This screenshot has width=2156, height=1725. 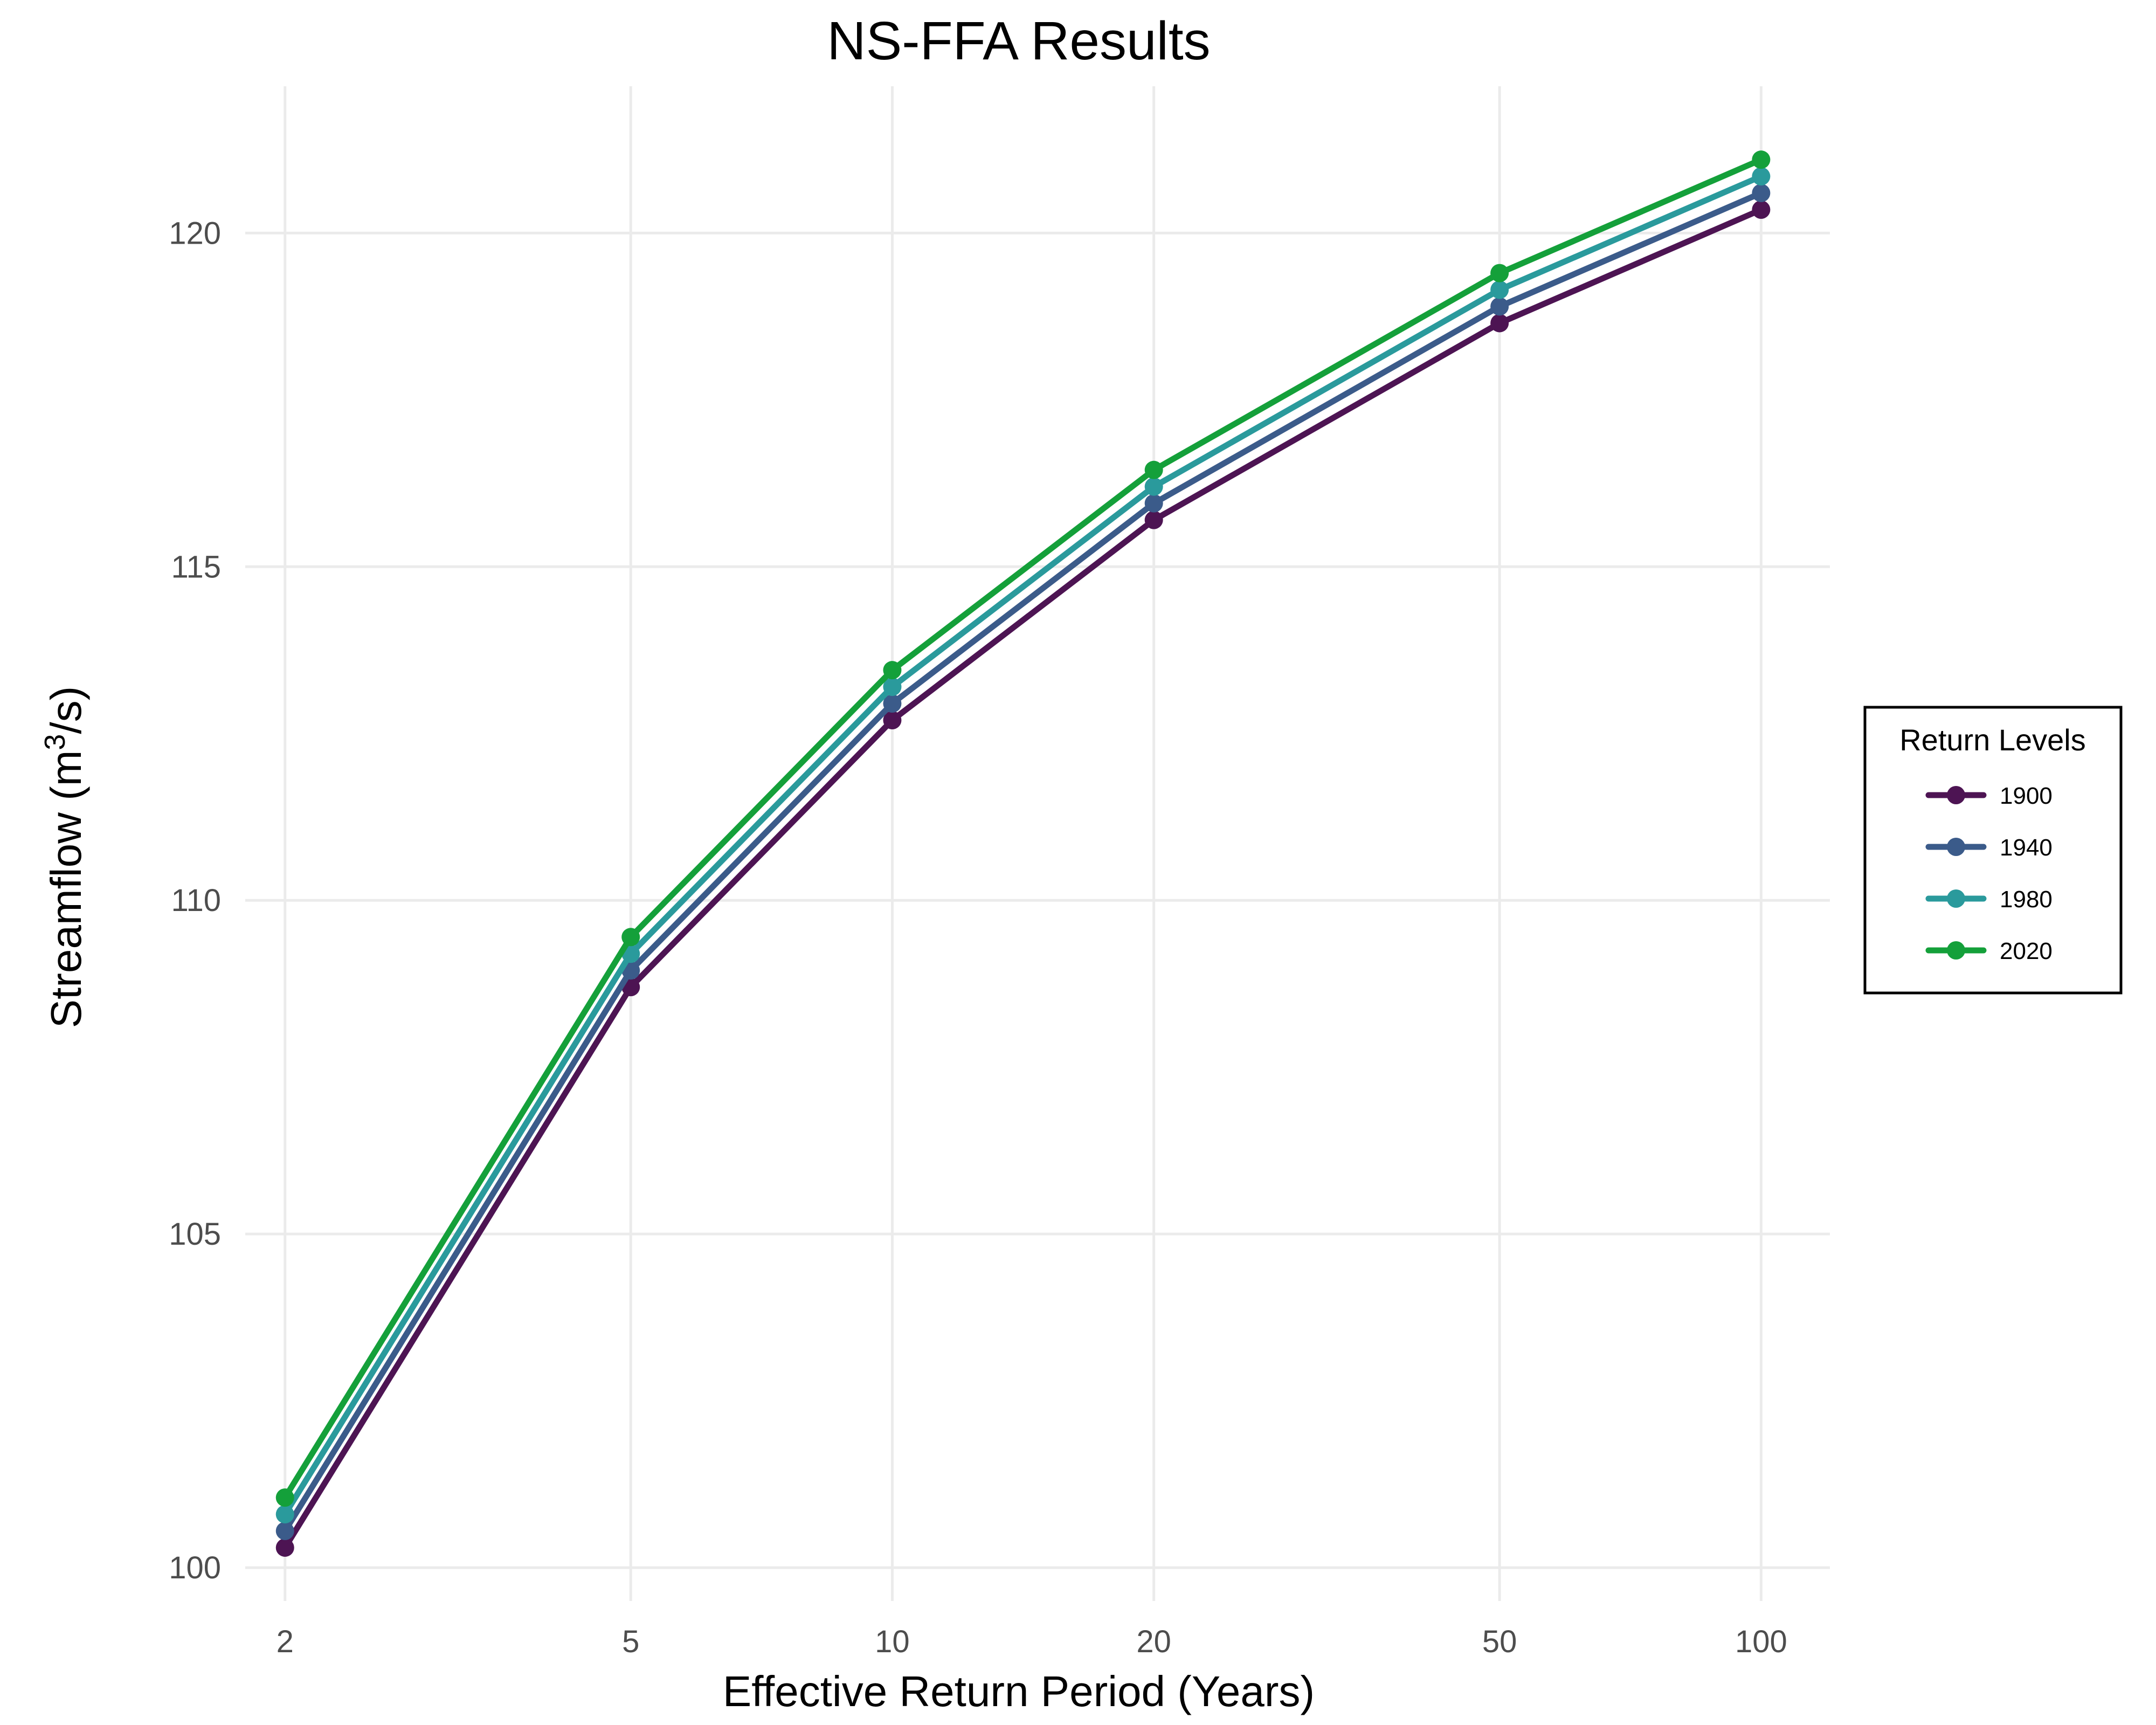 I want to click on y-axis-title: Streamflow (m3/s), so click(x=64, y=857).